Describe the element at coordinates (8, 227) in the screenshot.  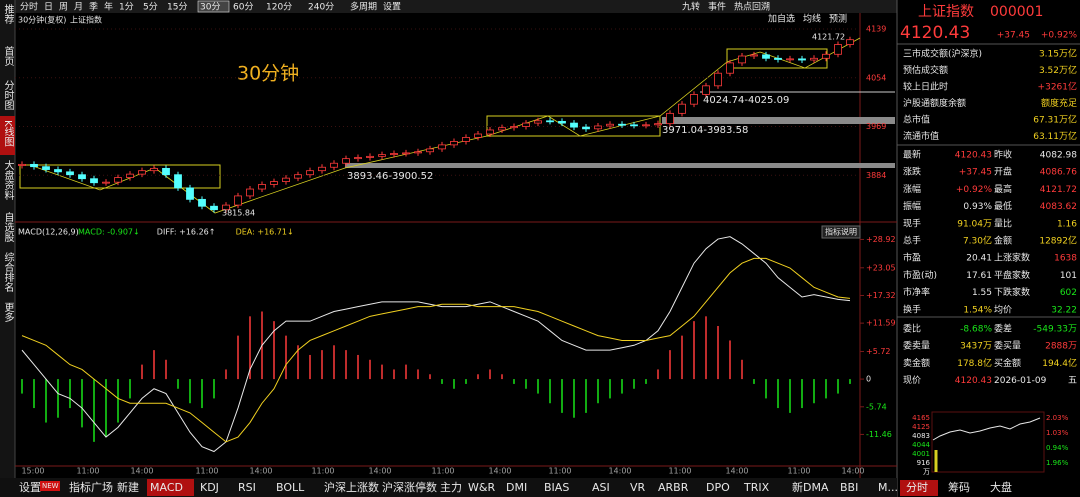
I see `sidebar-tab: 自选股` at that location.